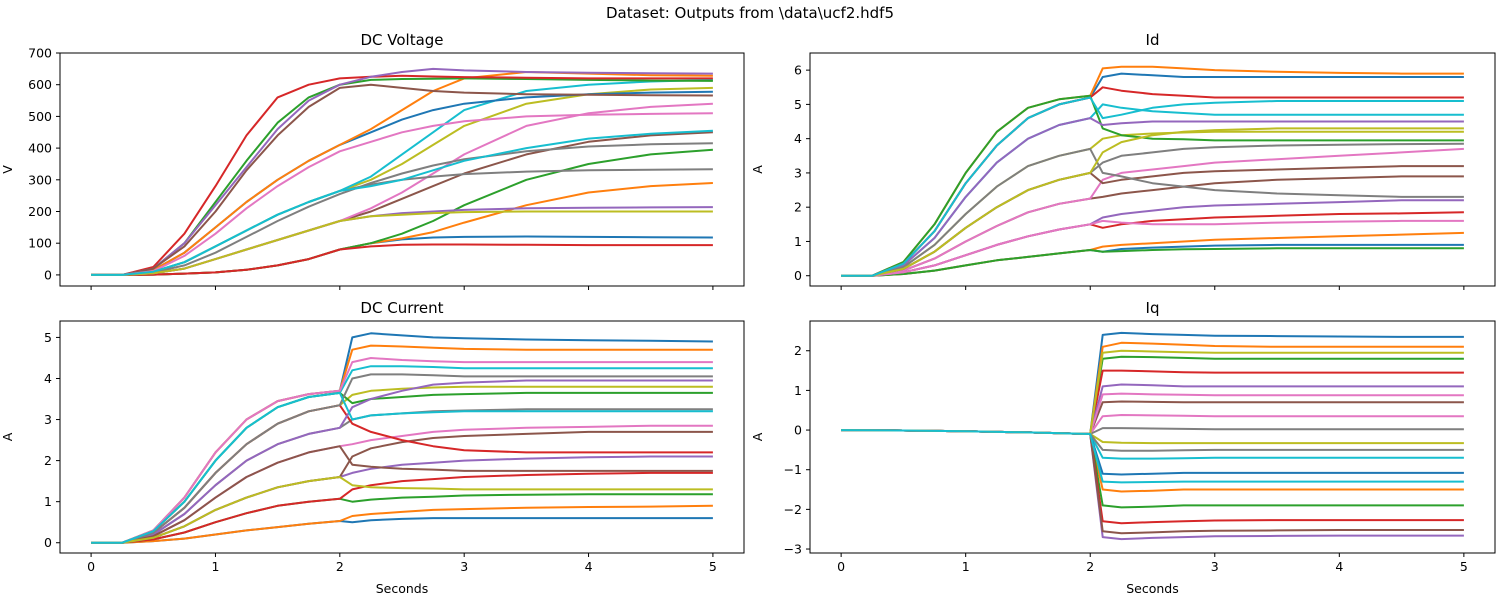  Describe the element at coordinates (7, 169) in the screenshot. I see `dc-voltage-ylabel: V` at that location.